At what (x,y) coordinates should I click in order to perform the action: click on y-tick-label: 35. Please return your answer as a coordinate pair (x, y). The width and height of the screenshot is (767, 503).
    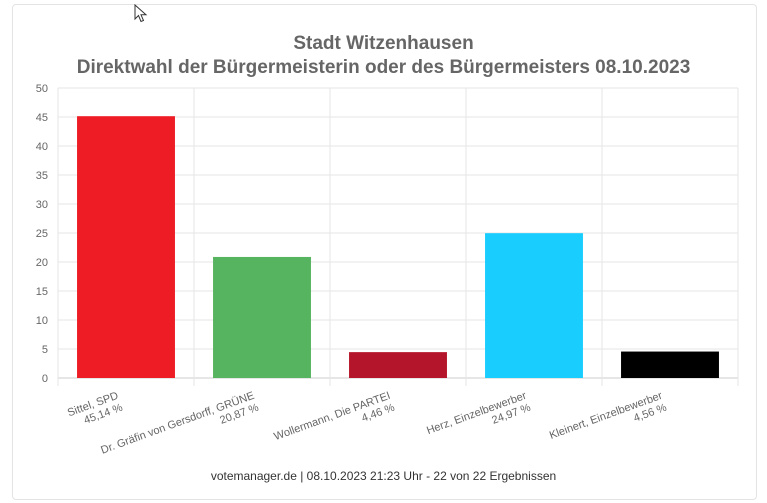
    Looking at the image, I should click on (42, 176).